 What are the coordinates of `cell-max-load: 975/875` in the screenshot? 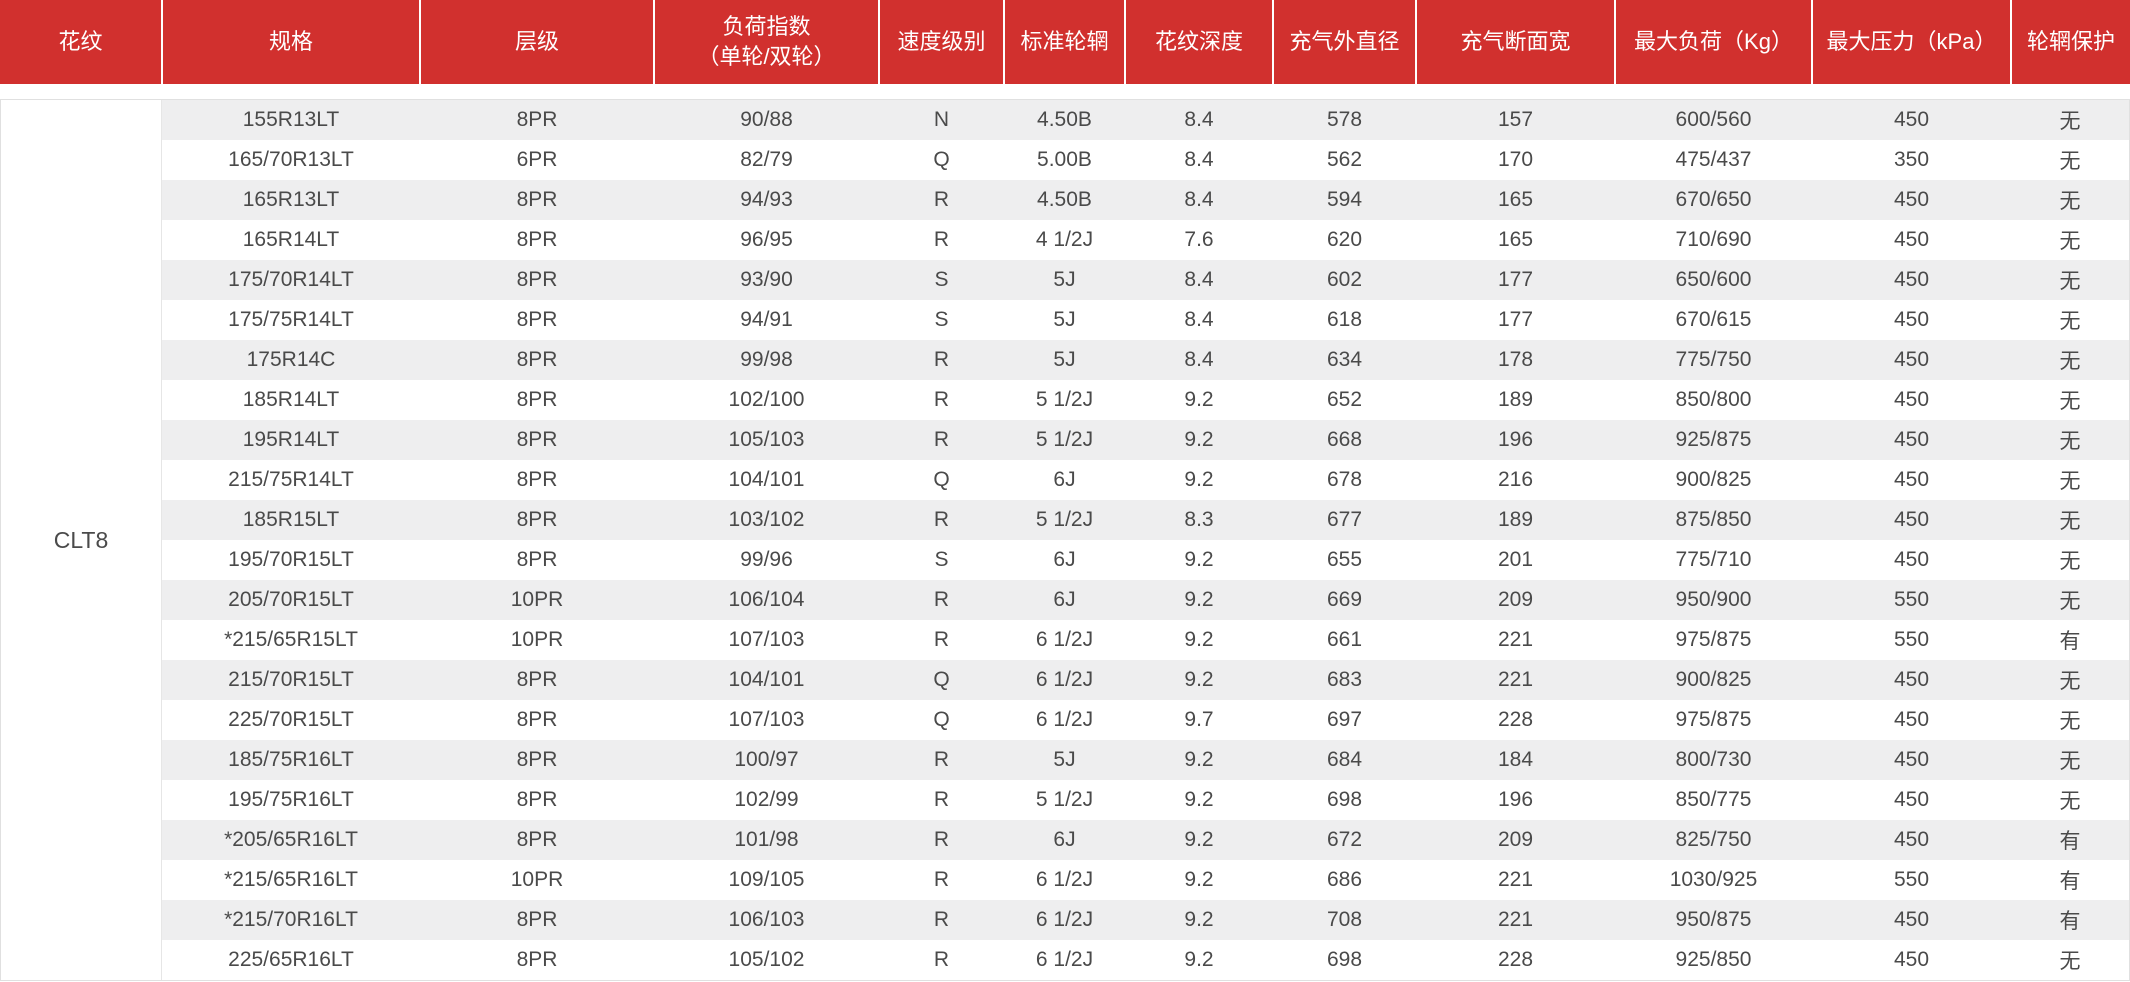 It's located at (1713, 639).